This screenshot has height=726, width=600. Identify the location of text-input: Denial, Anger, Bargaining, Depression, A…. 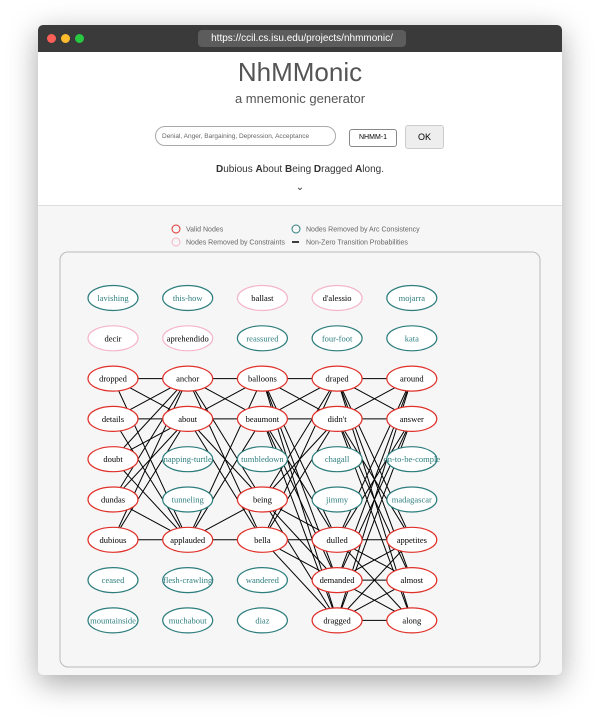
(245, 136).